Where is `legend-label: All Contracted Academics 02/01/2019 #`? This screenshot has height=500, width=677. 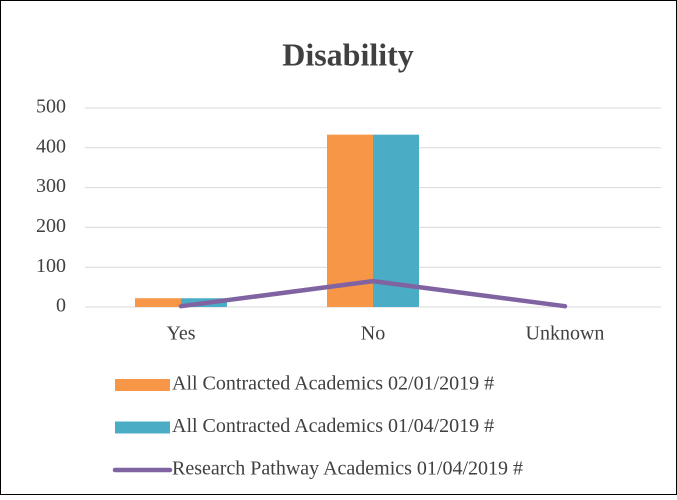 legend-label: All Contracted Academics 02/01/2019 # is located at coordinates (333, 384).